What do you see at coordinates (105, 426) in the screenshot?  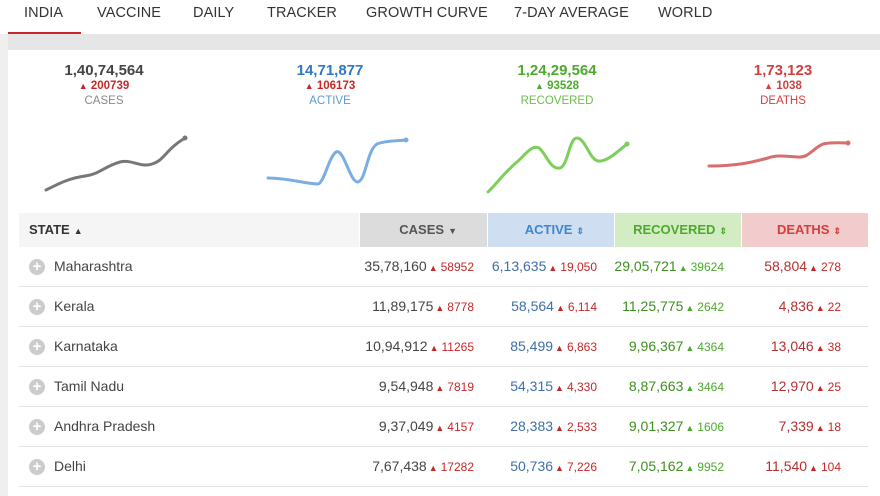 I see `state-name: Andhra Pradesh` at bounding box center [105, 426].